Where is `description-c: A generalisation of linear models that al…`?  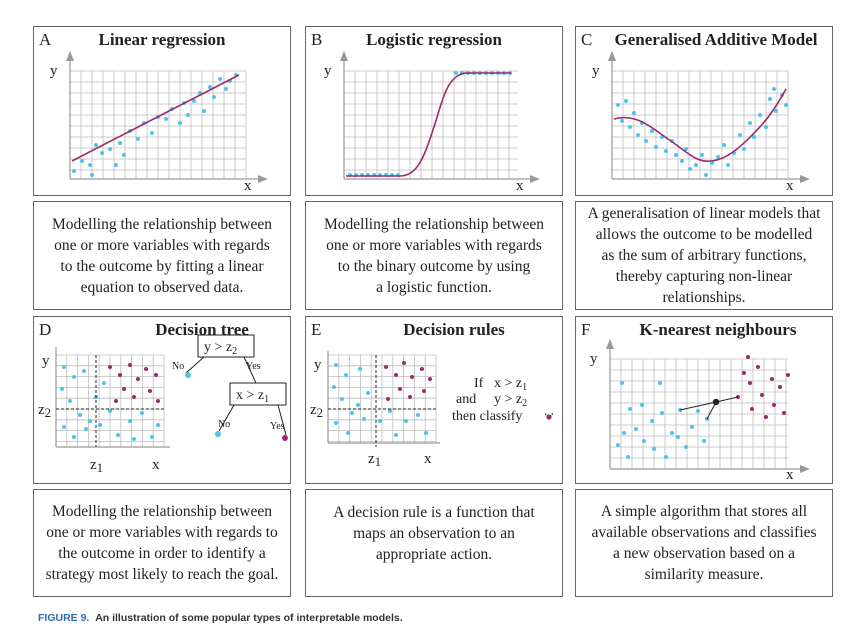 description-c: A generalisation of linear models that al… is located at coordinates (704, 255).